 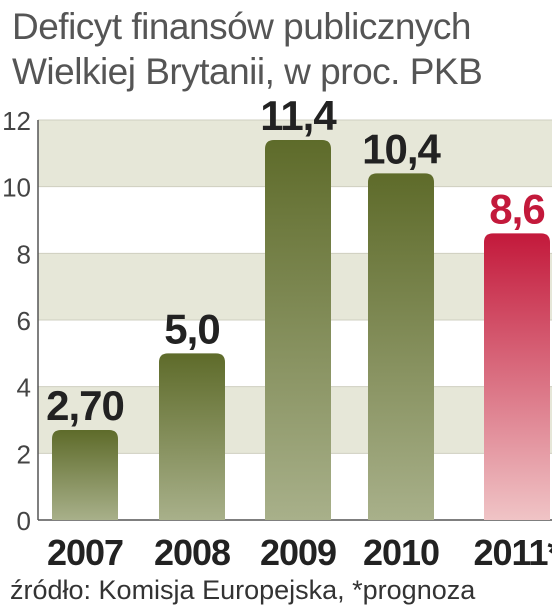 I want to click on data-label: 8,6, so click(x=516, y=208).